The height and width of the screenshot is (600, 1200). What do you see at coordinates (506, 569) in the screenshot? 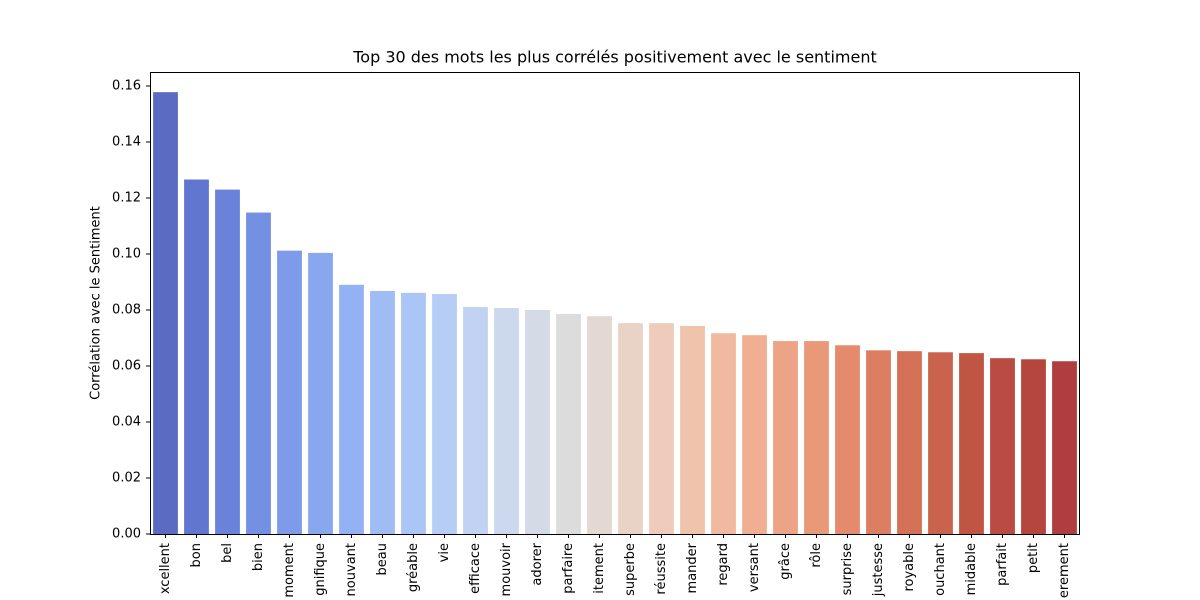
I see `x-tick-label: mouvoir` at bounding box center [506, 569].